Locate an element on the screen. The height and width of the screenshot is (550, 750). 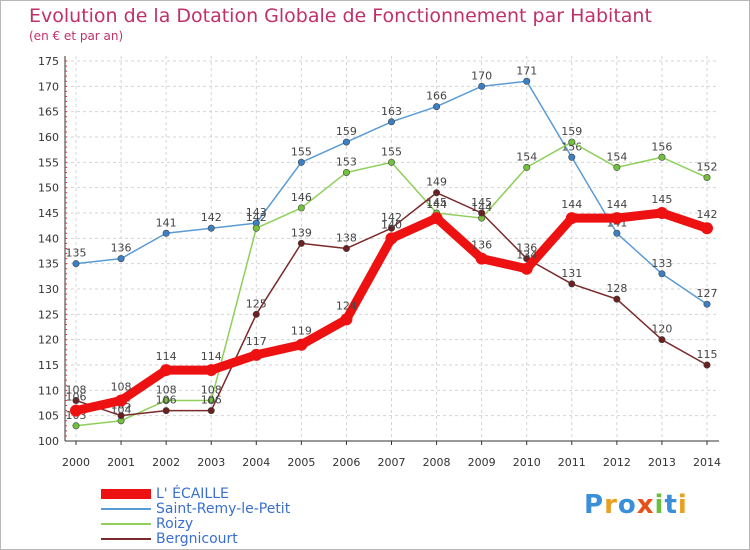
y-tick-label: 130 is located at coordinates (48, 289).